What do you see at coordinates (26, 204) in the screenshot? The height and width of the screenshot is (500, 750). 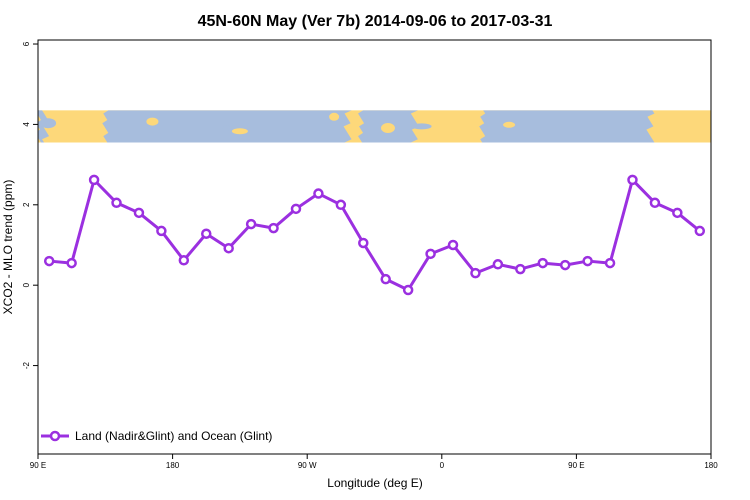 I see `y-tick-label: 2` at bounding box center [26, 204].